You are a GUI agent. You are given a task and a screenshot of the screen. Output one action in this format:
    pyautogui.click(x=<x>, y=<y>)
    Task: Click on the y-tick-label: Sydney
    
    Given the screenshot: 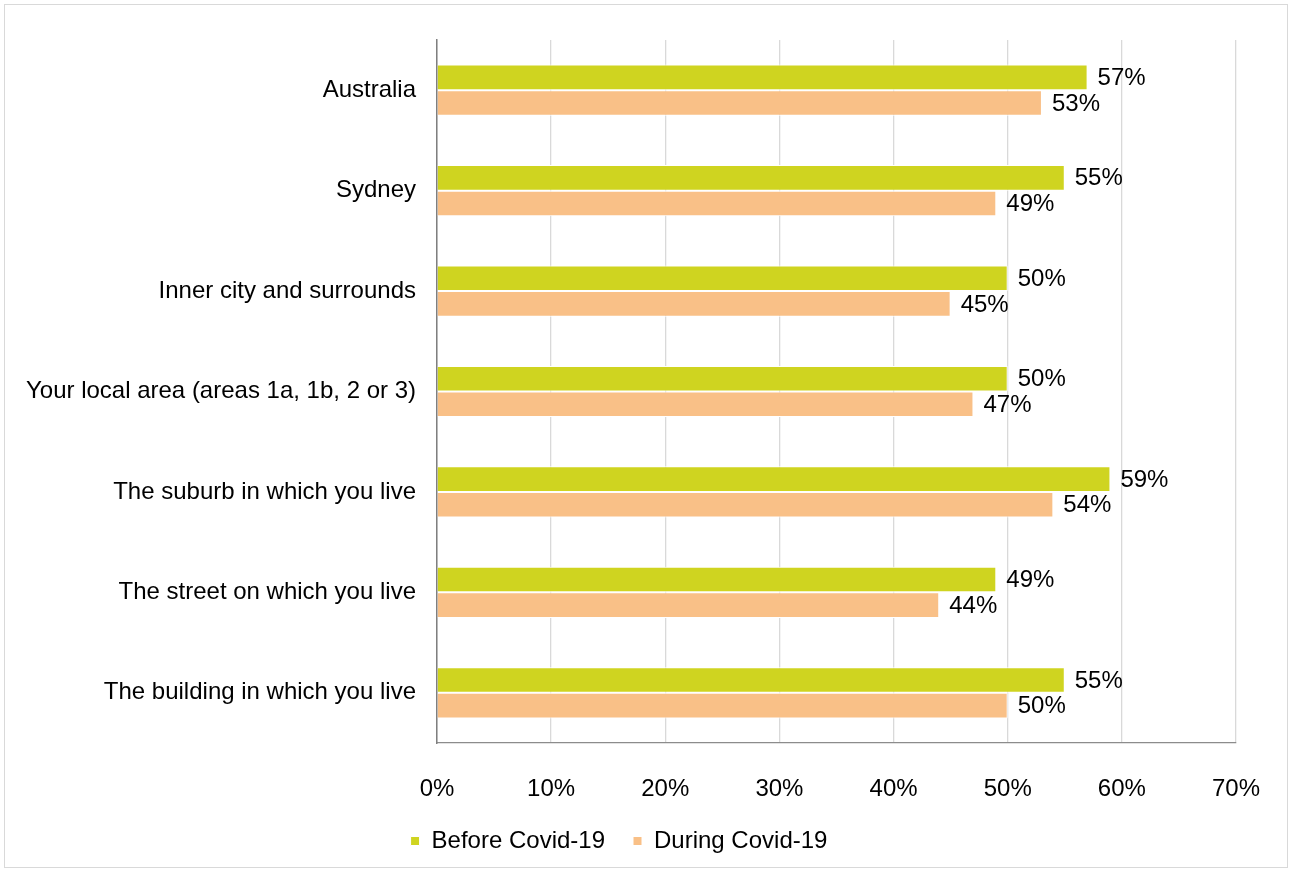 What is the action you would take?
    pyautogui.click(x=375, y=189)
    